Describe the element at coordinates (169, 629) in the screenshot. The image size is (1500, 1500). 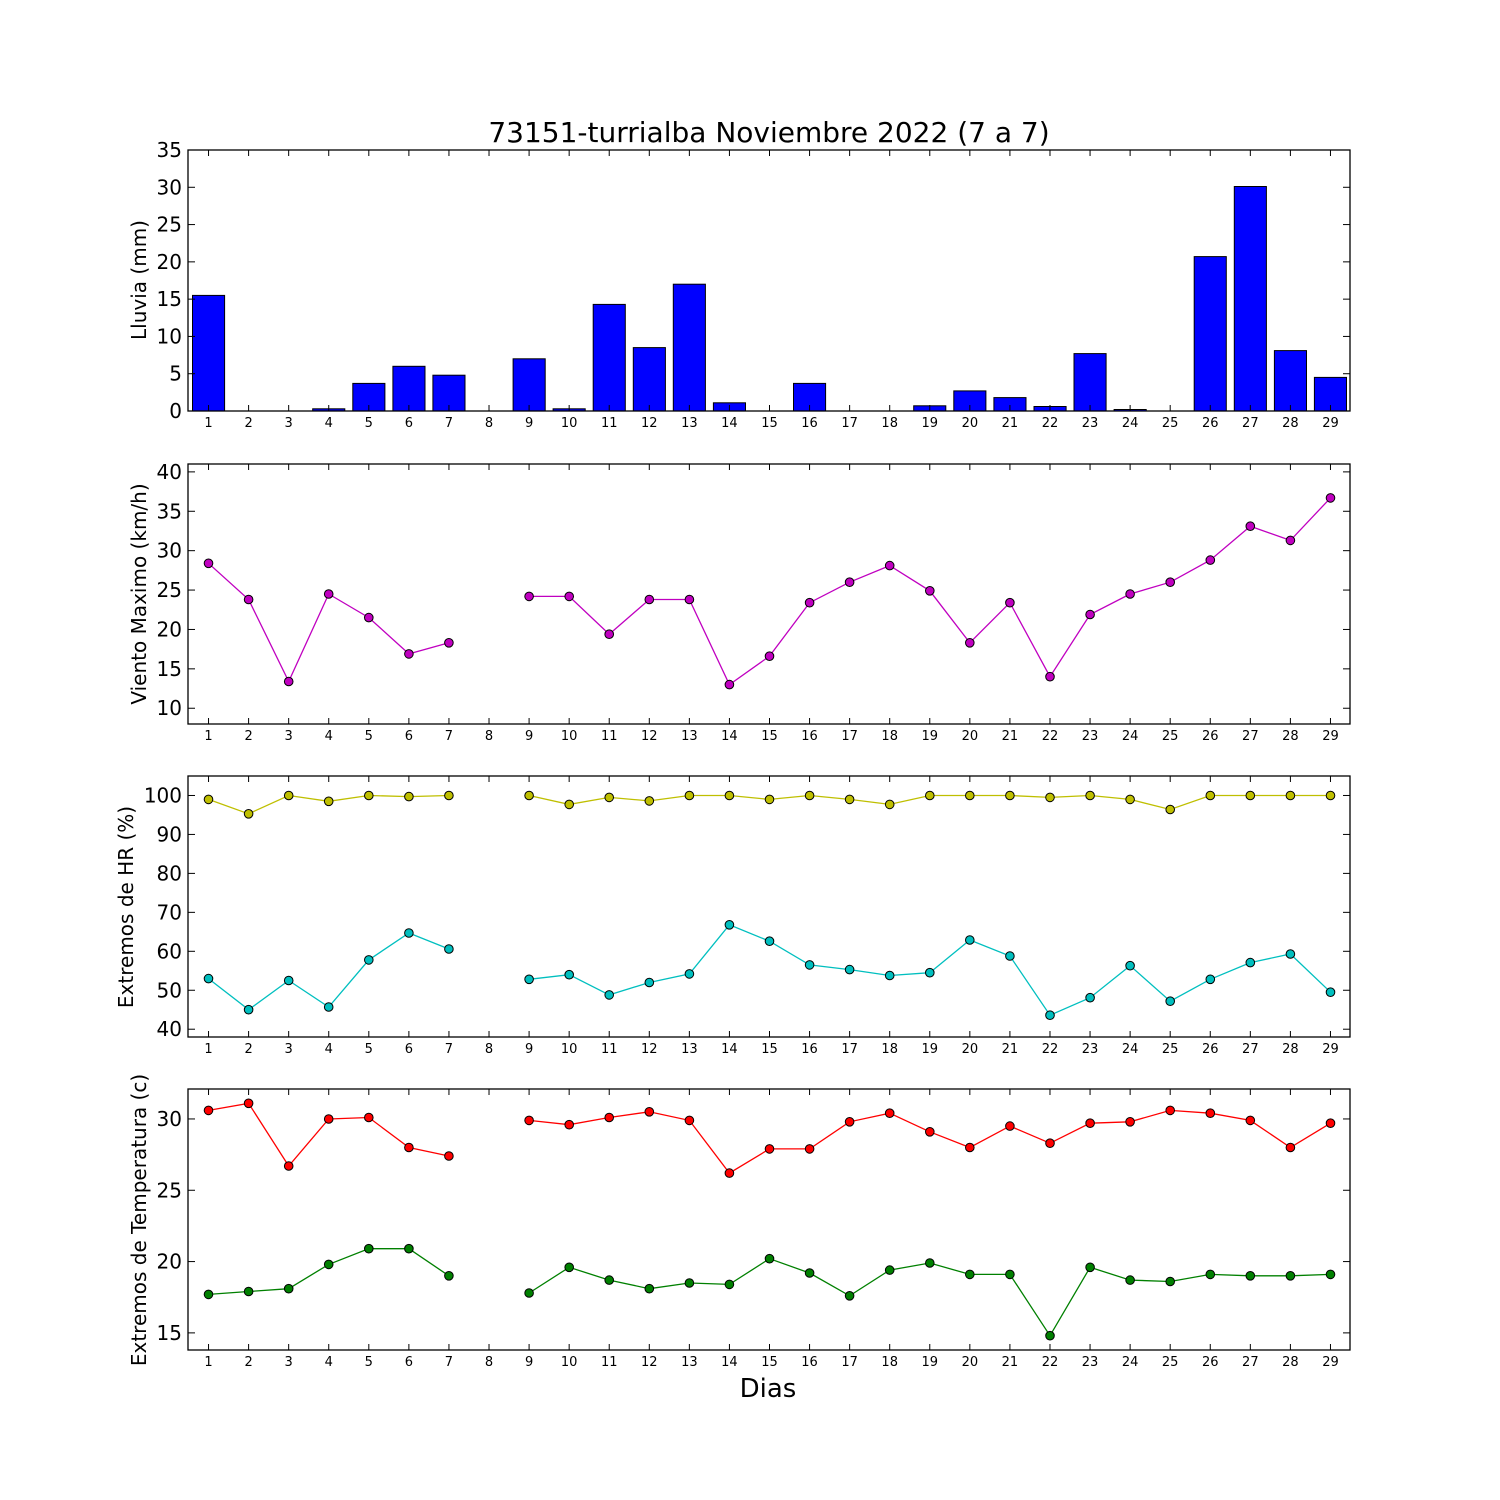
I see `wind-ytick-label: 20` at that location.